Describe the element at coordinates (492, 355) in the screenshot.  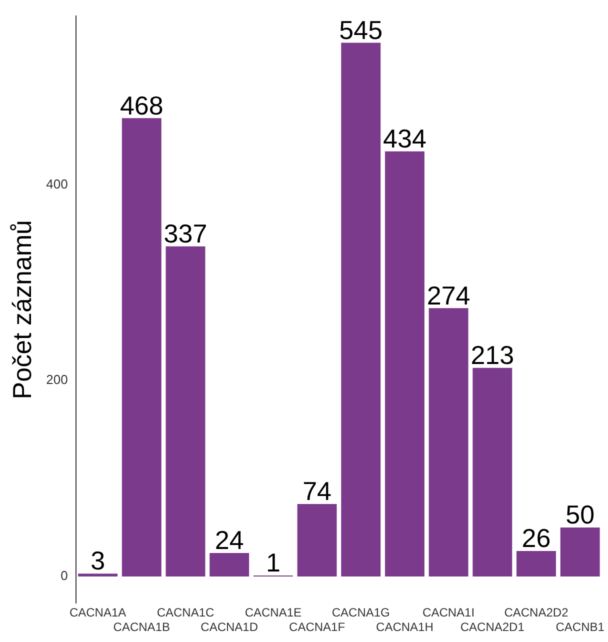
I see `data-label: 213` at that location.